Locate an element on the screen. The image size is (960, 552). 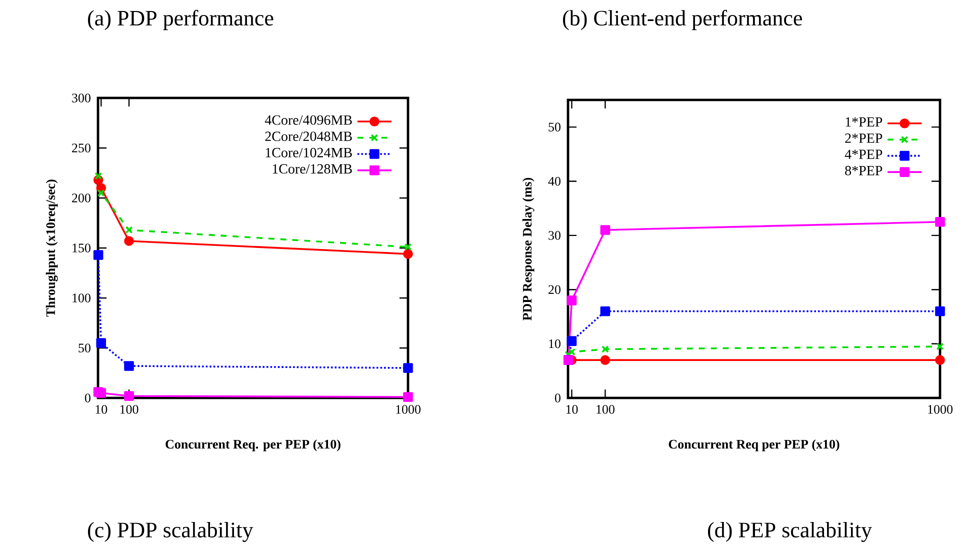
y-tick-label: 10 is located at coordinates (554, 343).